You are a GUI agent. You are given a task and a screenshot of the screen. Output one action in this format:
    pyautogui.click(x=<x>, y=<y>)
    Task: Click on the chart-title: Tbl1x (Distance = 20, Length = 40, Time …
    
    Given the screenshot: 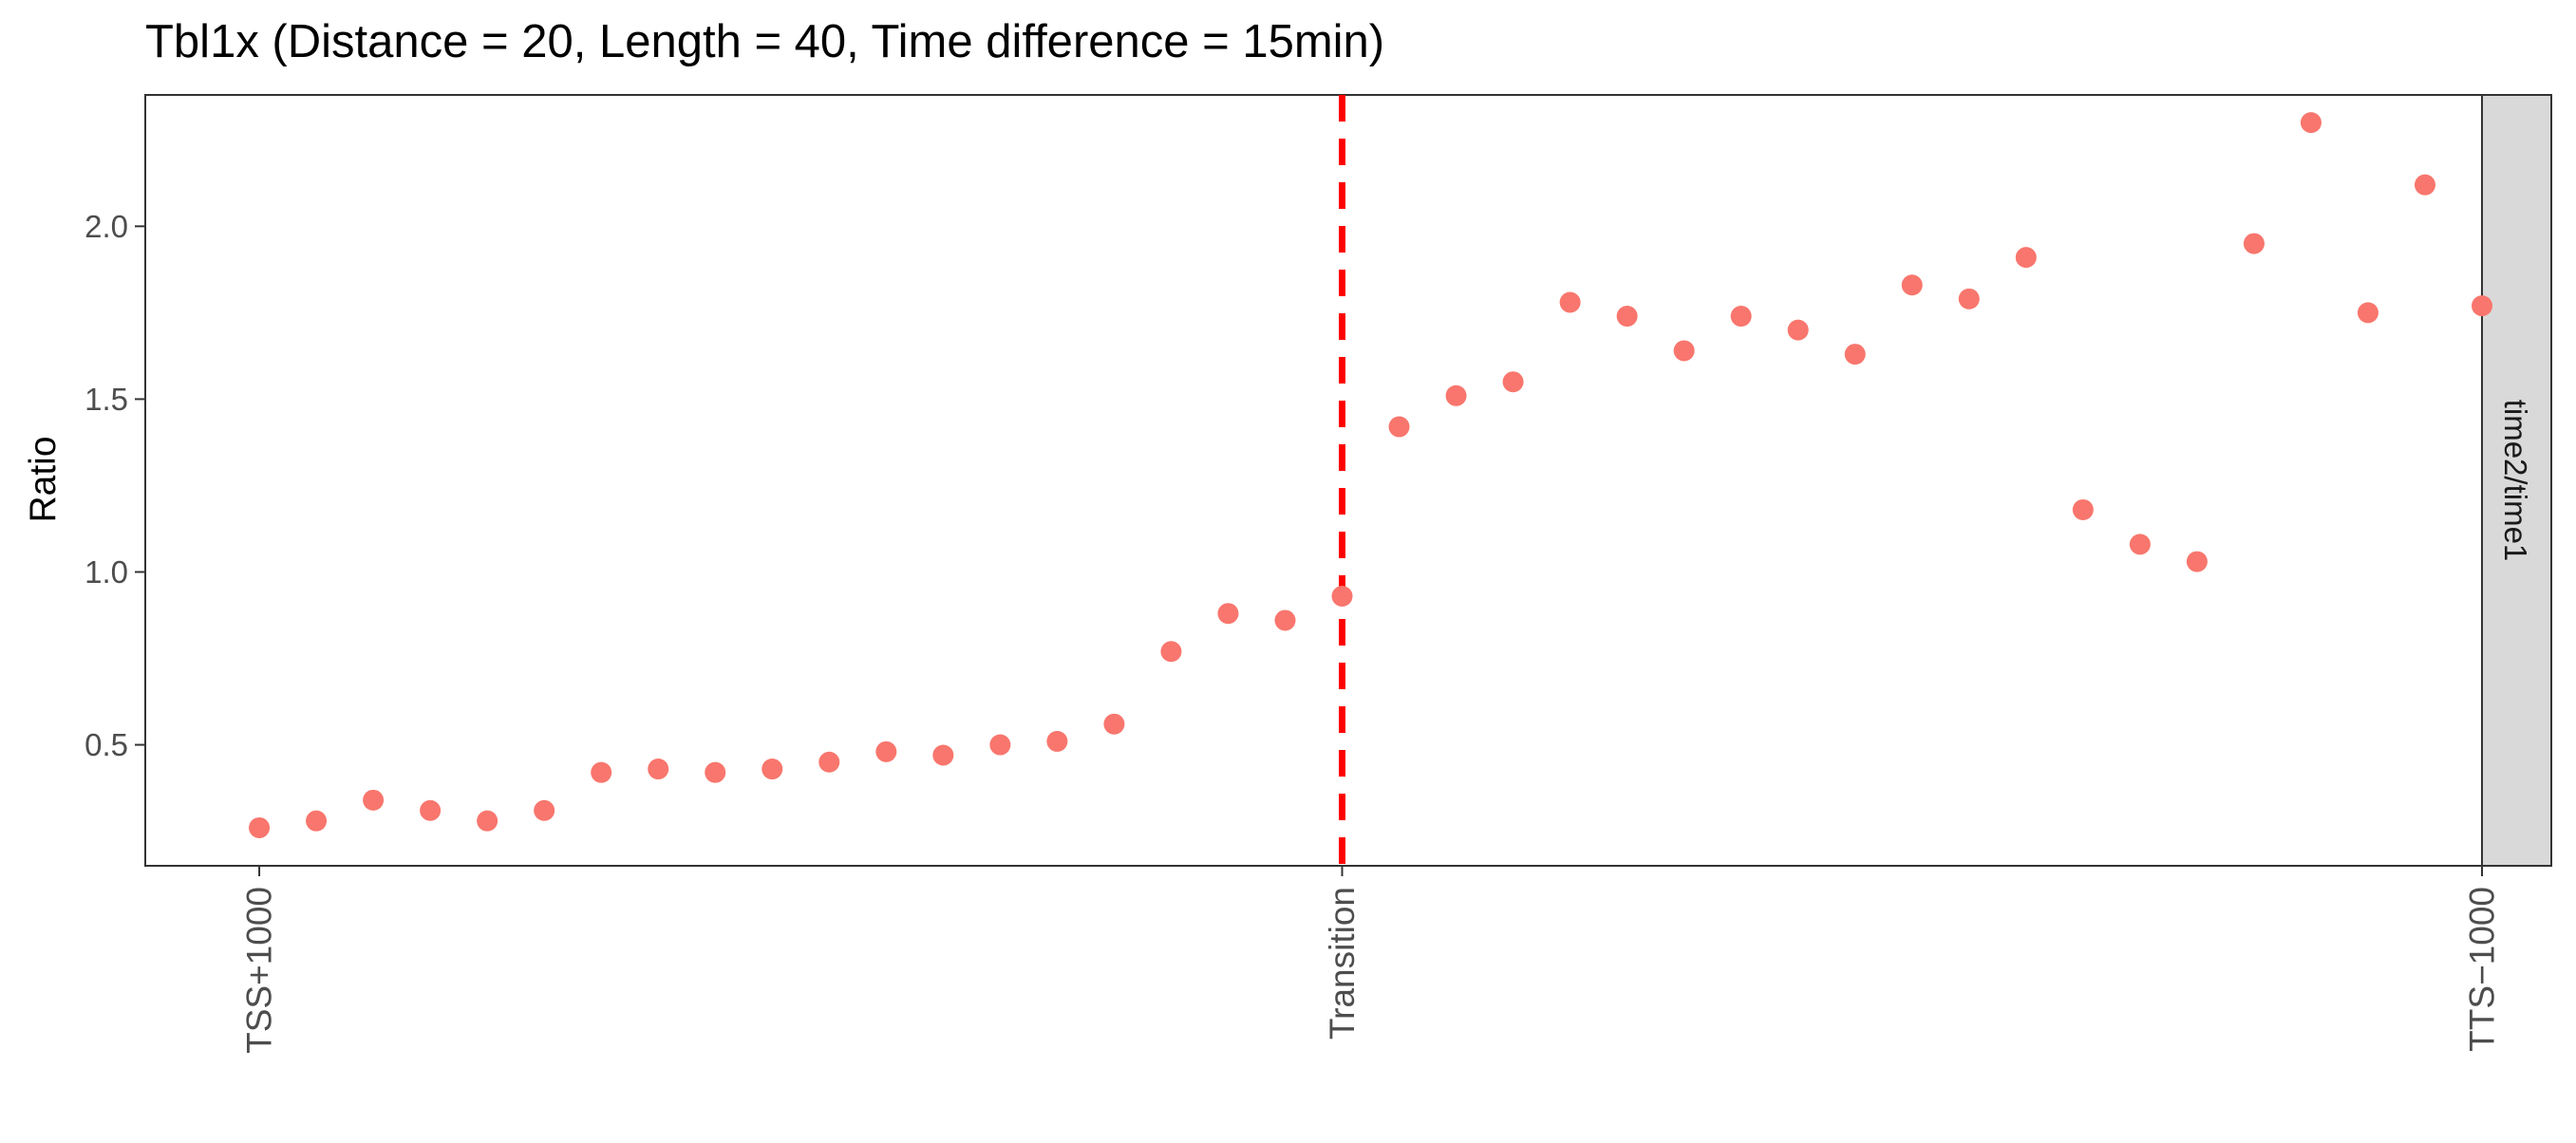 What is the action you would take?
    pyautogui.click(x=764, y=41)
    